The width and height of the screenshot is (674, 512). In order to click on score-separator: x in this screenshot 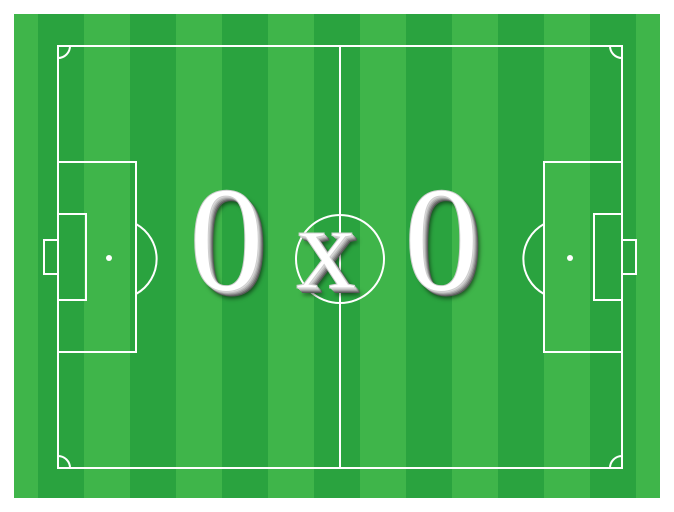, I will do `click(326, 247)`.